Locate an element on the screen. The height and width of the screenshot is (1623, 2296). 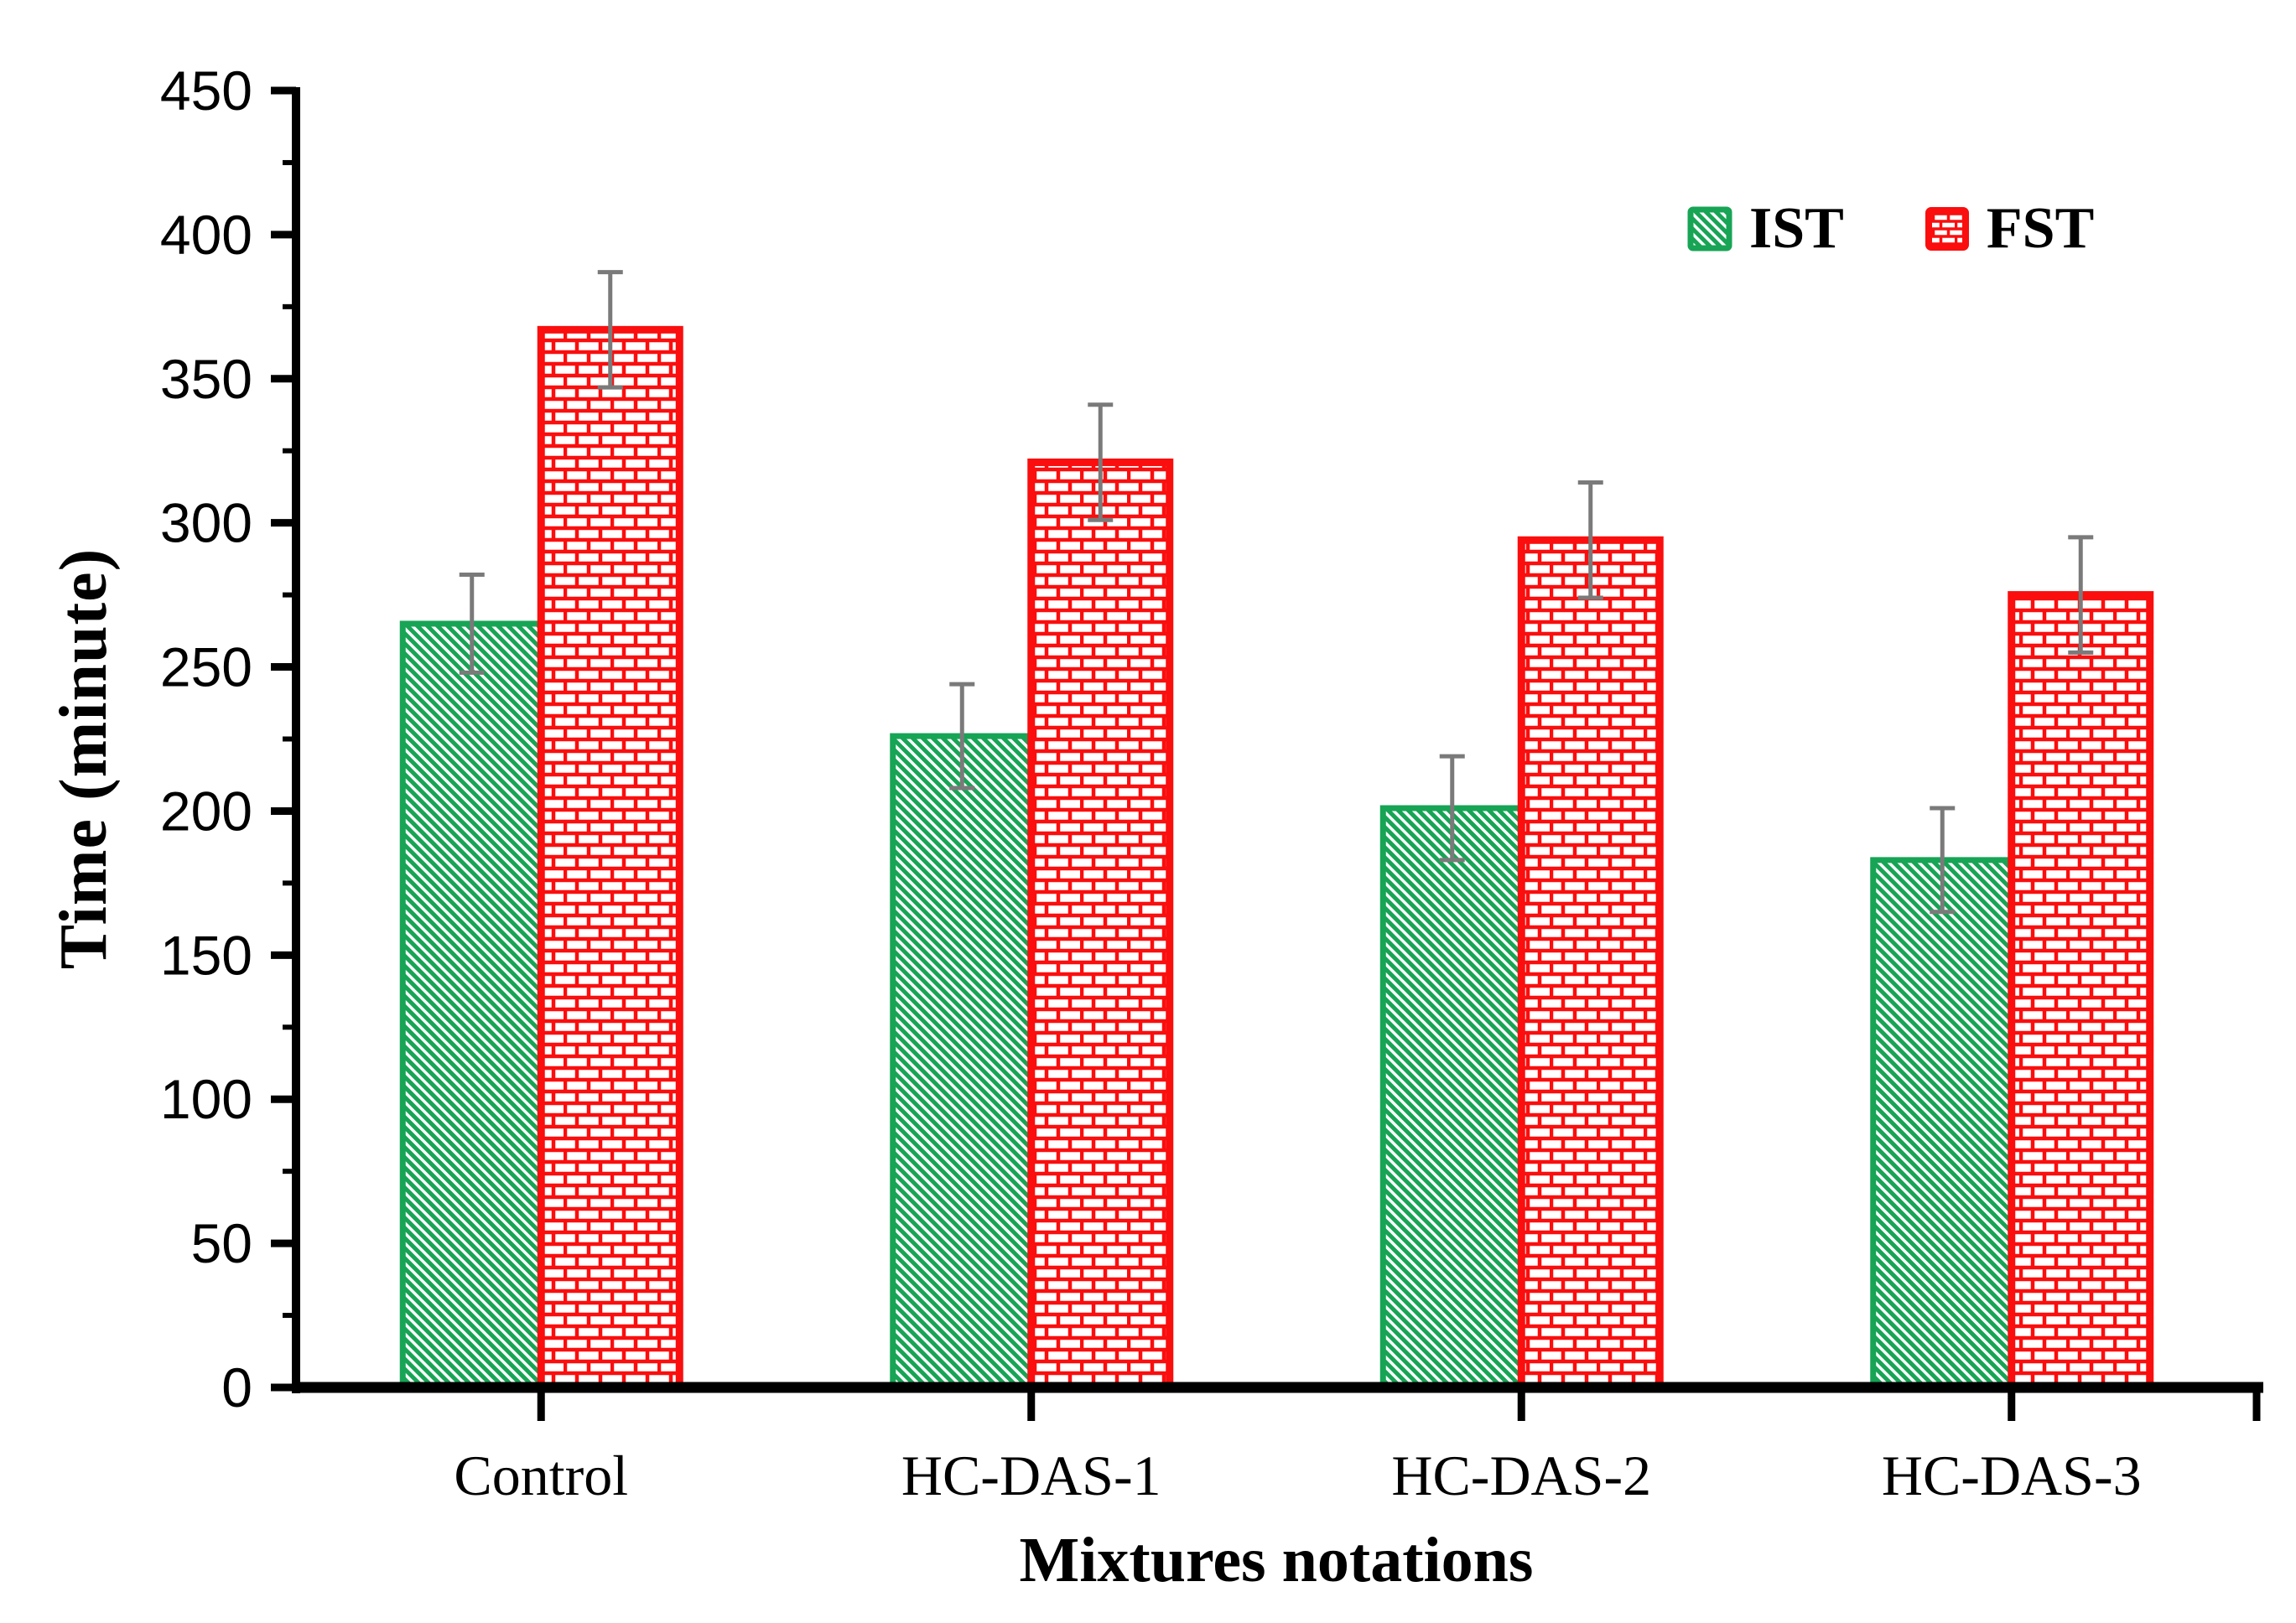
x-tick-label-hc-das-1: HC-DAS-1 is located at coordinates (1031, 1475).